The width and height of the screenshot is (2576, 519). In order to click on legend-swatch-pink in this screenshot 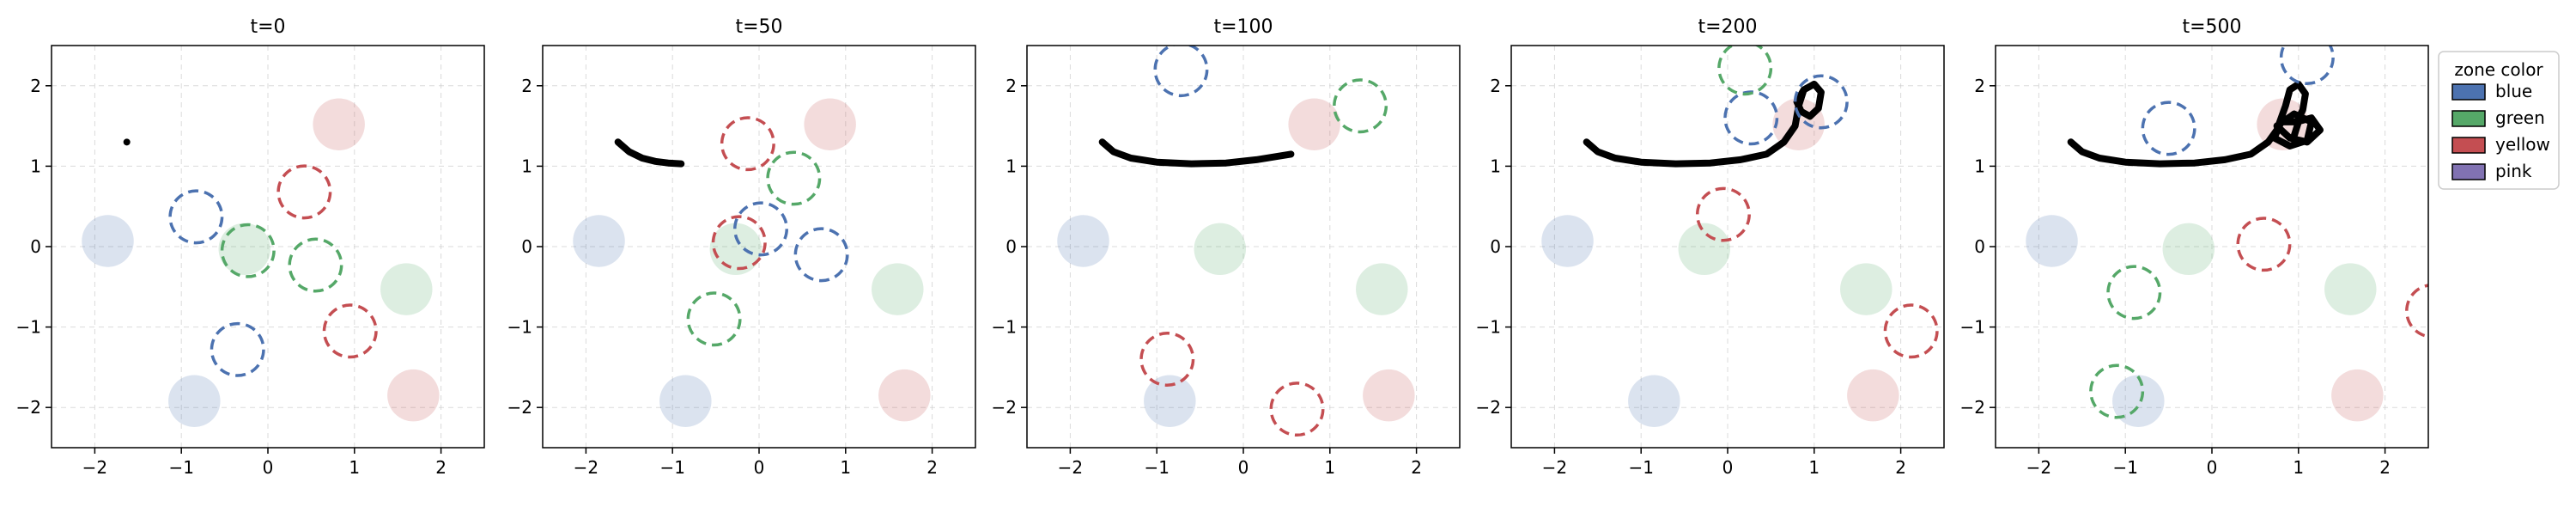, I will do `click(2468, 171)`.